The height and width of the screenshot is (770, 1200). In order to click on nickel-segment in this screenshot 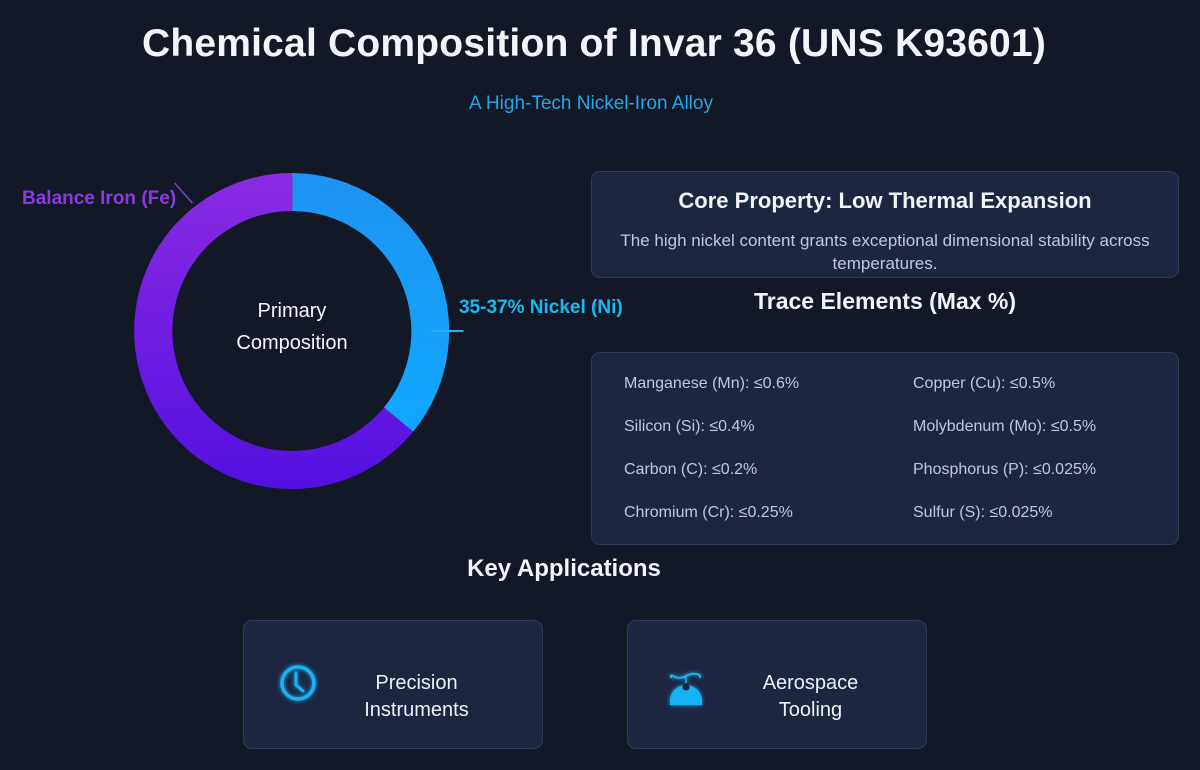, I will do `click(371, 302)`.